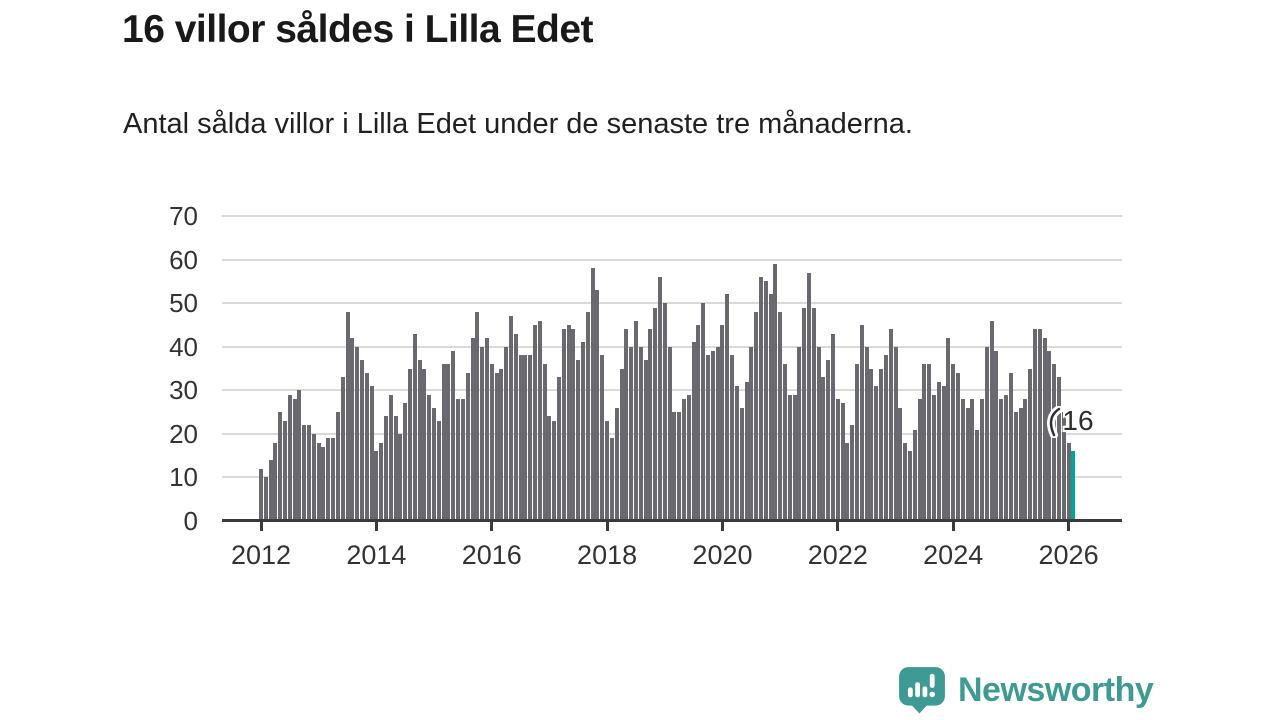 This screenshot has width=1280, height=720. I want to click on y-axis-label: 50, so click(183, 303).